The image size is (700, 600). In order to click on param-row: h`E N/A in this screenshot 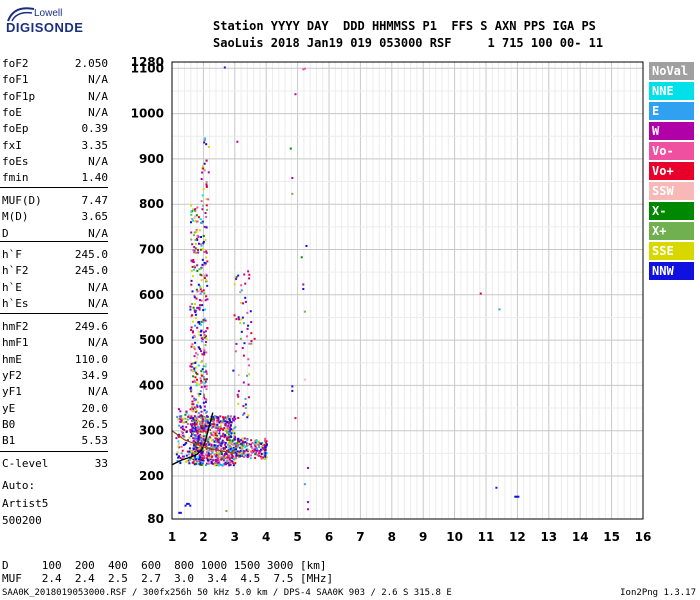, I will do `click(55, 289)`.